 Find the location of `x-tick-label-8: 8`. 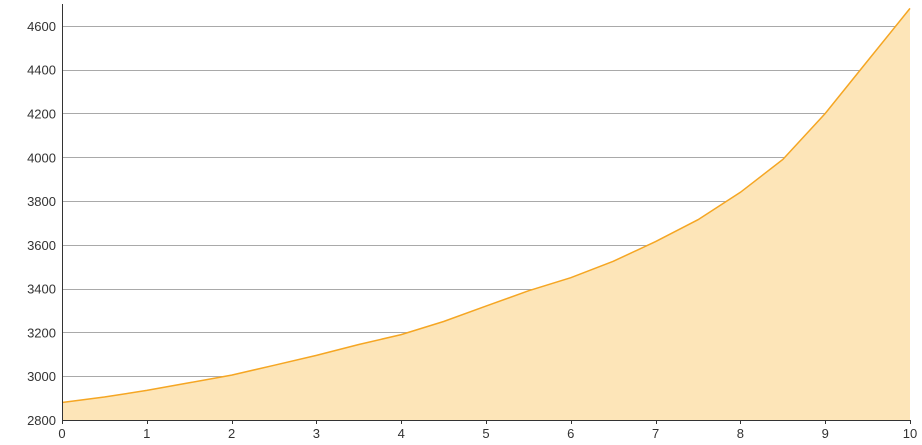

x-tick-label-8: 8 is located at coordinates (740, 433).